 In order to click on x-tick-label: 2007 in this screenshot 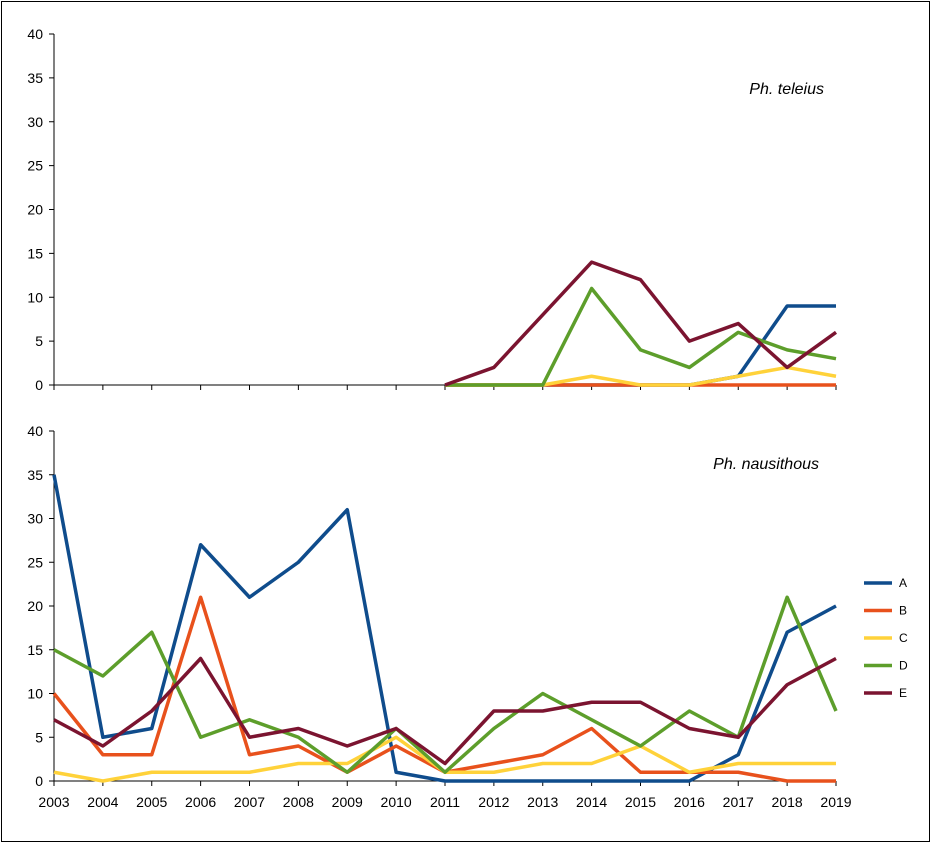, I will do `click(249, 802)`.